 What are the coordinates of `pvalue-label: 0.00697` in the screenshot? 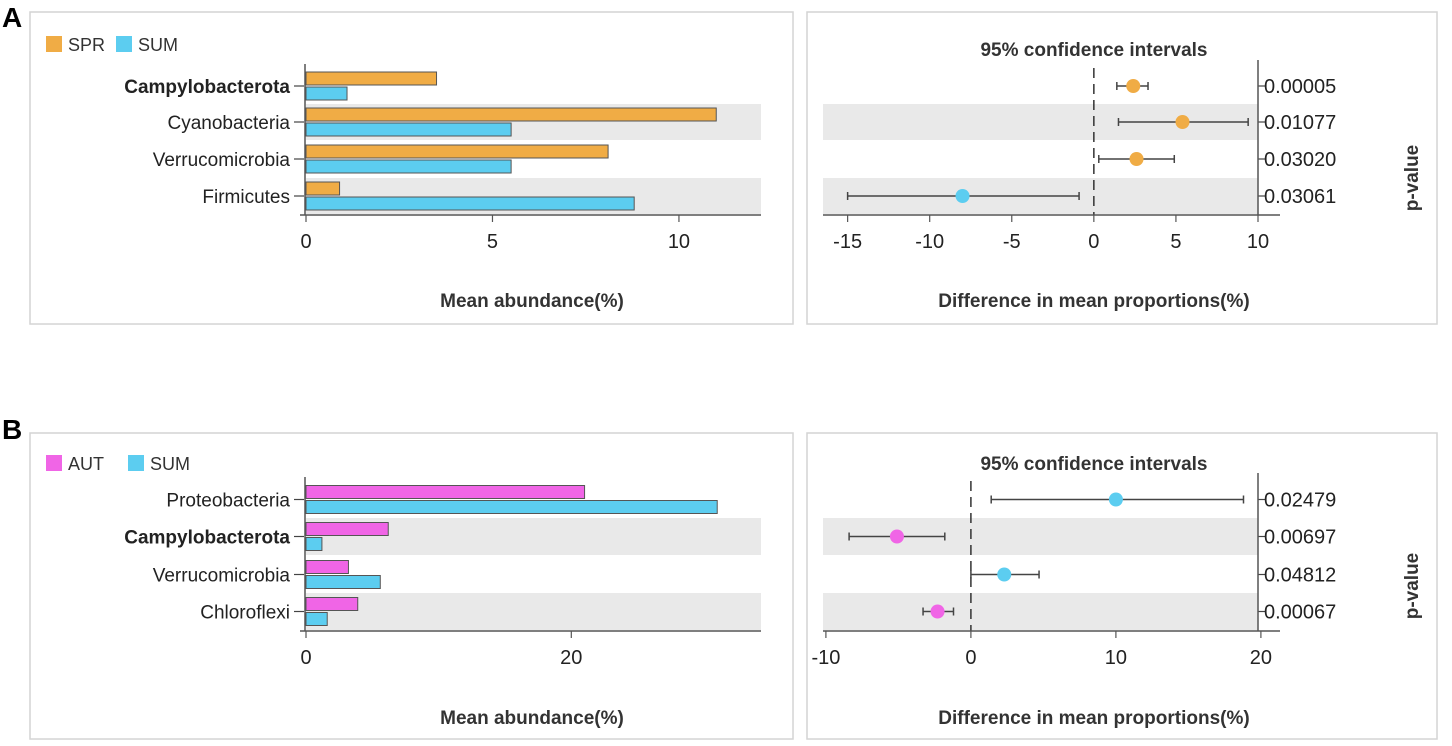 It's located at (1300, 538).